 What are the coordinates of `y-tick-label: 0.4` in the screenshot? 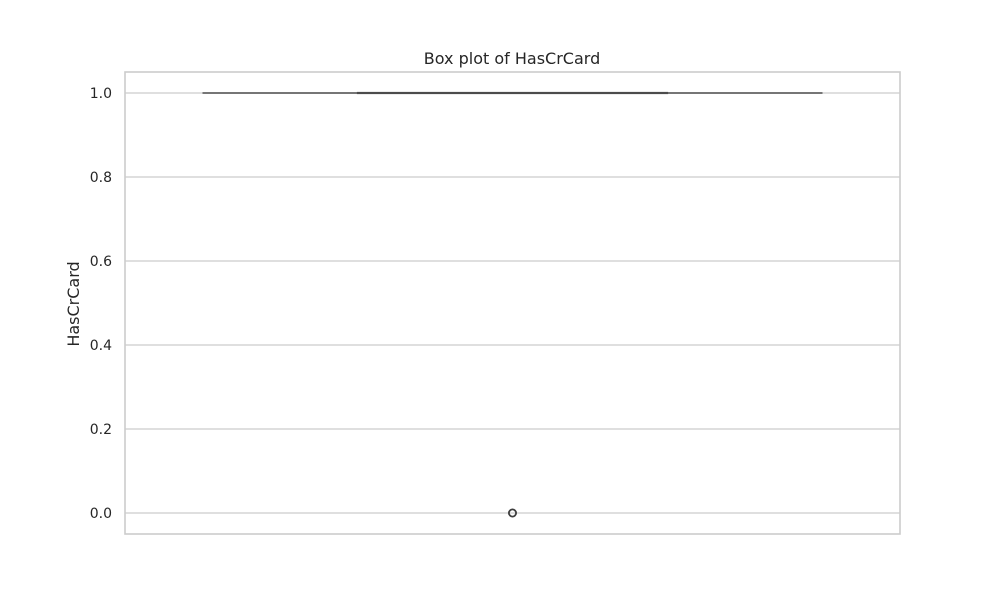 It's located at (101, 346).